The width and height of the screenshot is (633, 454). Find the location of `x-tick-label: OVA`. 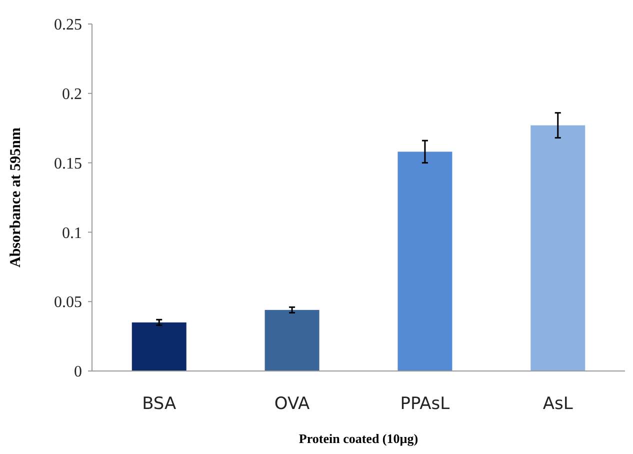

x-tick-label: OVA is located at coordinates (292, 404).